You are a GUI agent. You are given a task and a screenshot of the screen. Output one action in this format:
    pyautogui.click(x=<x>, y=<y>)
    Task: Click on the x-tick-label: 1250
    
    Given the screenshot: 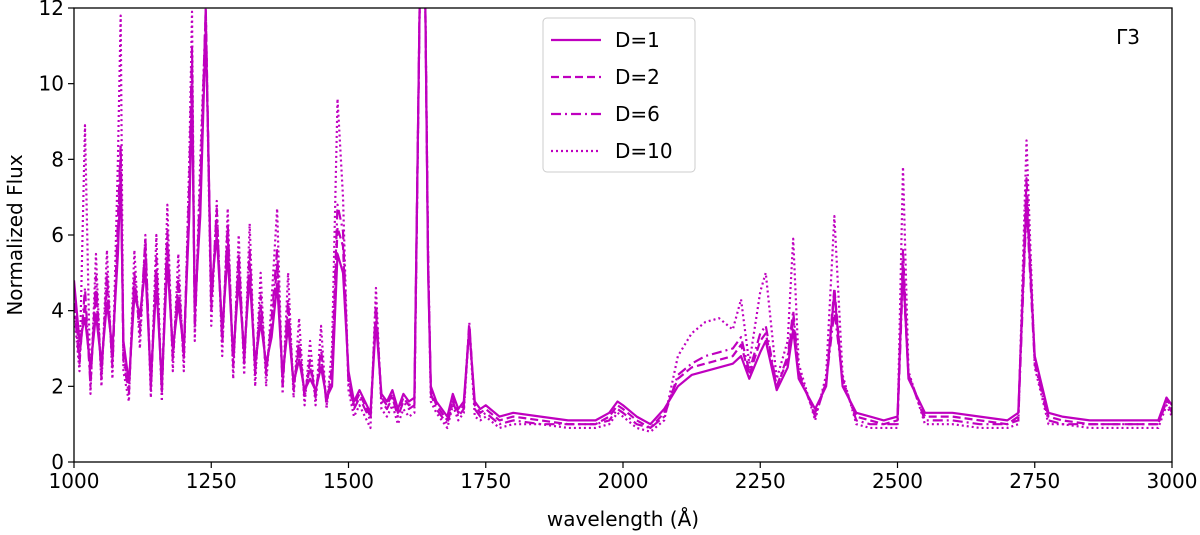 What is the action you would take?
    pyautogui.click(x=211, y=481)
    